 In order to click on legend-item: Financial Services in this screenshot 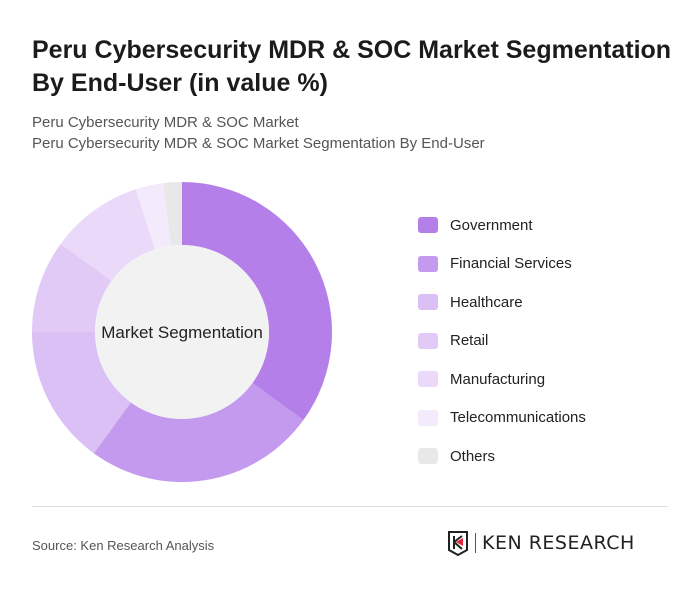, I will do `click(502, 264)`.